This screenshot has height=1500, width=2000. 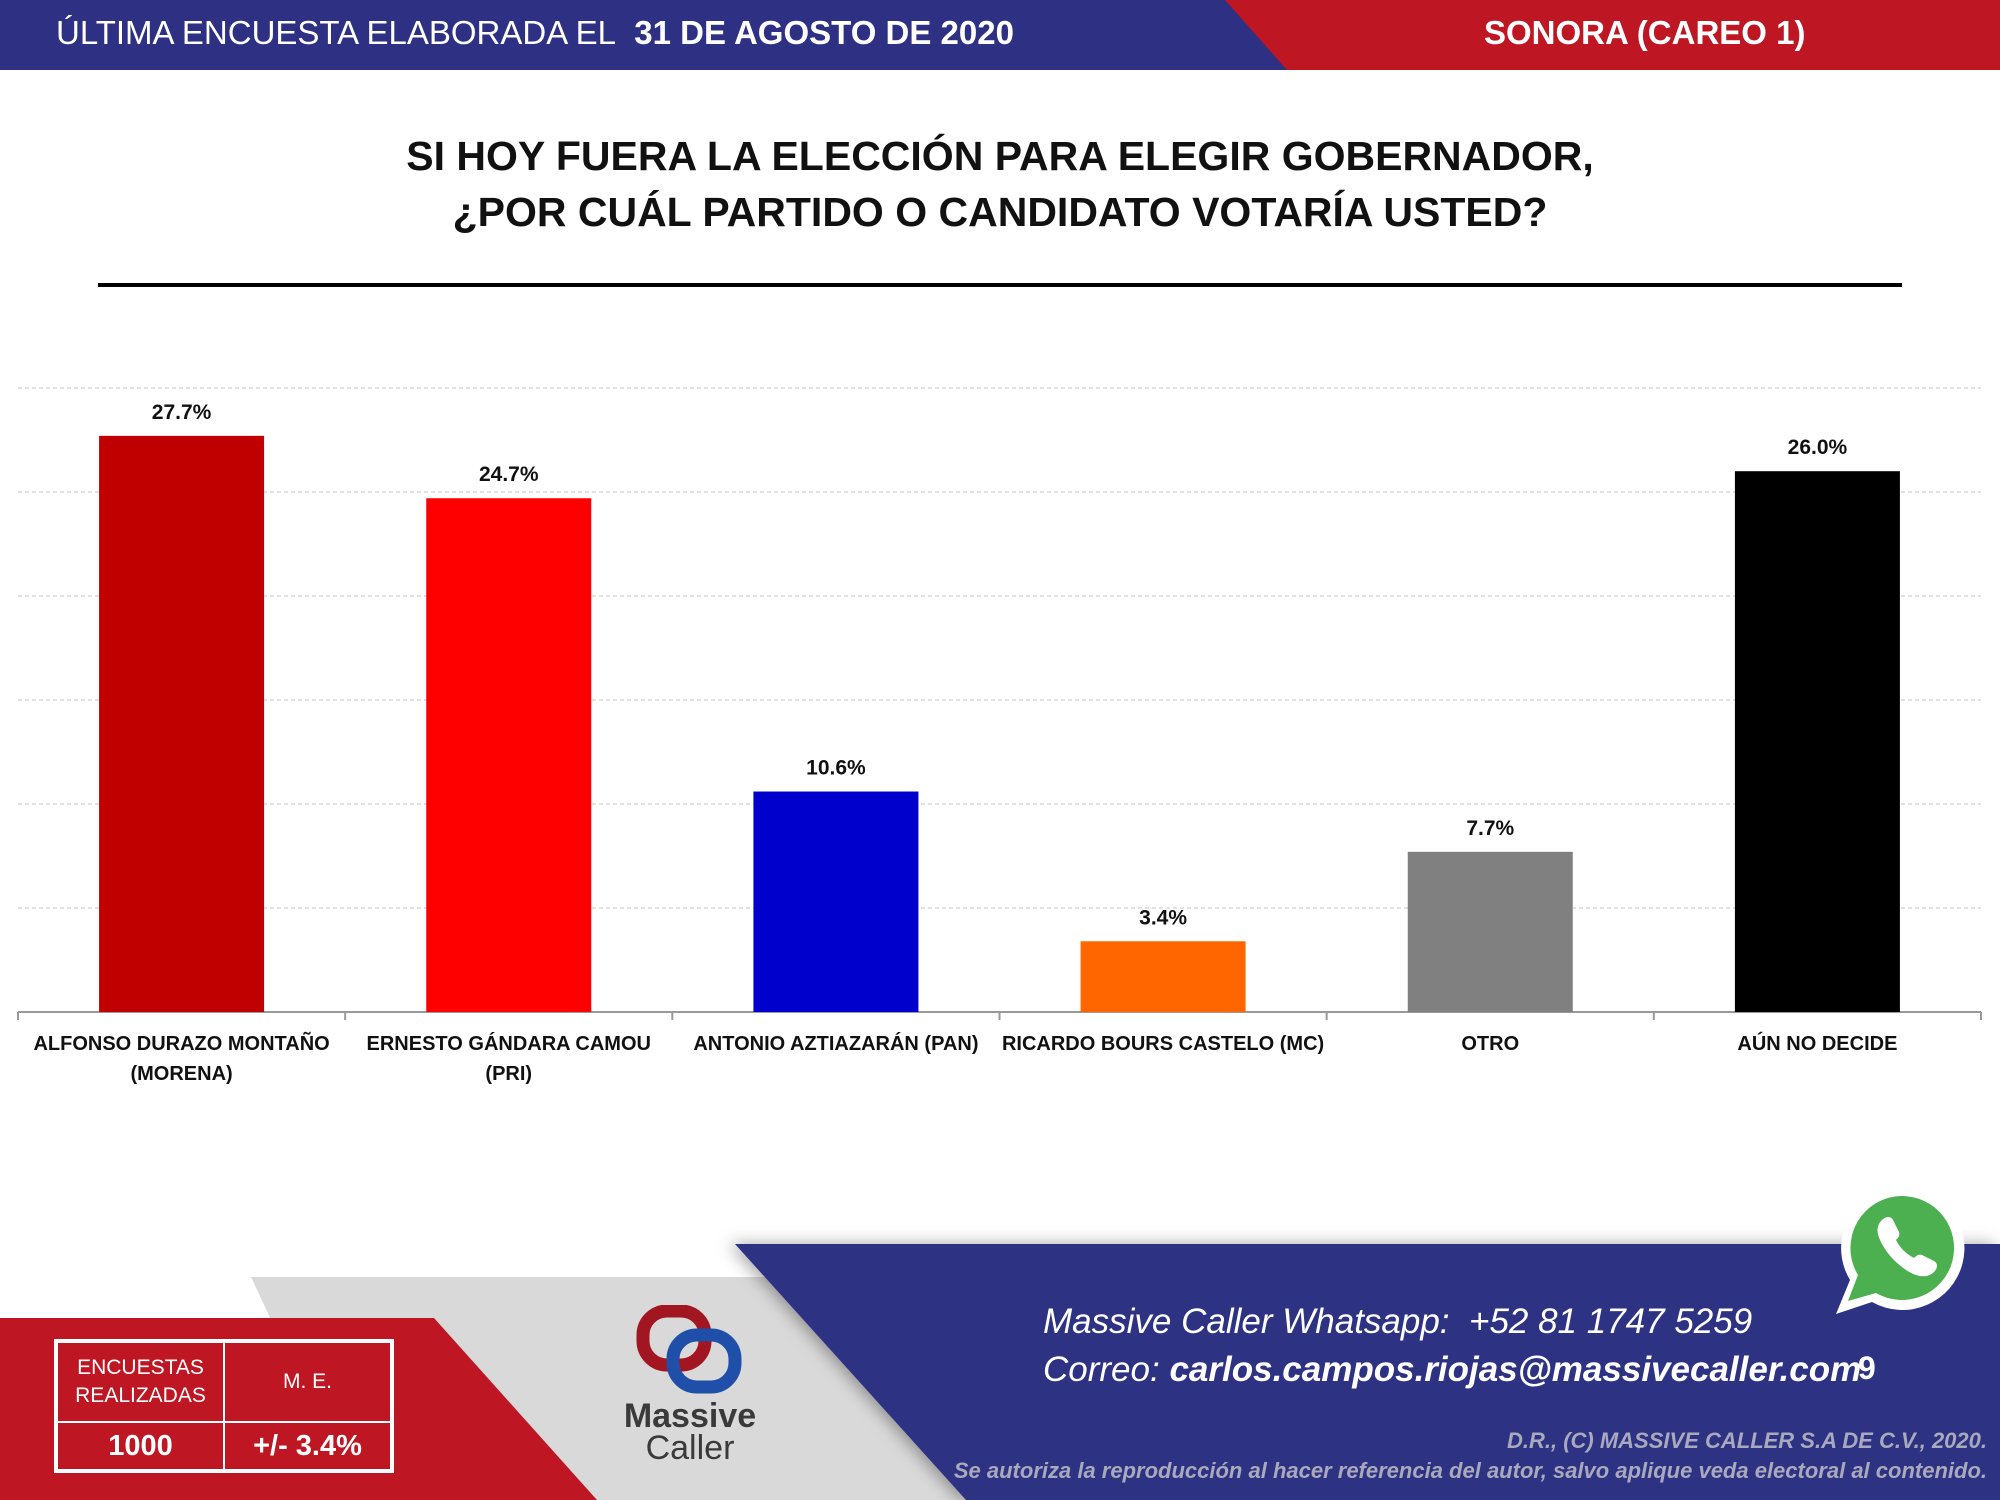 I want to click on header-date: 31 DE AGOSTO DE 2020, so click(x=824, y=32).